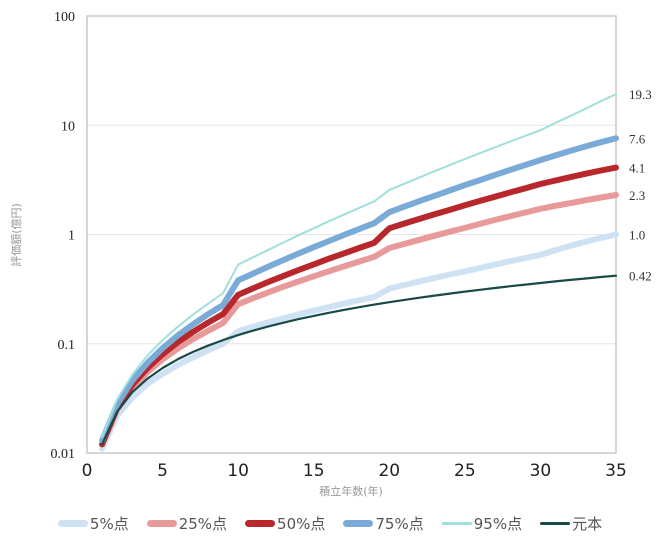  I want to click on legend-item-0: 5%点, so click(93, 523).